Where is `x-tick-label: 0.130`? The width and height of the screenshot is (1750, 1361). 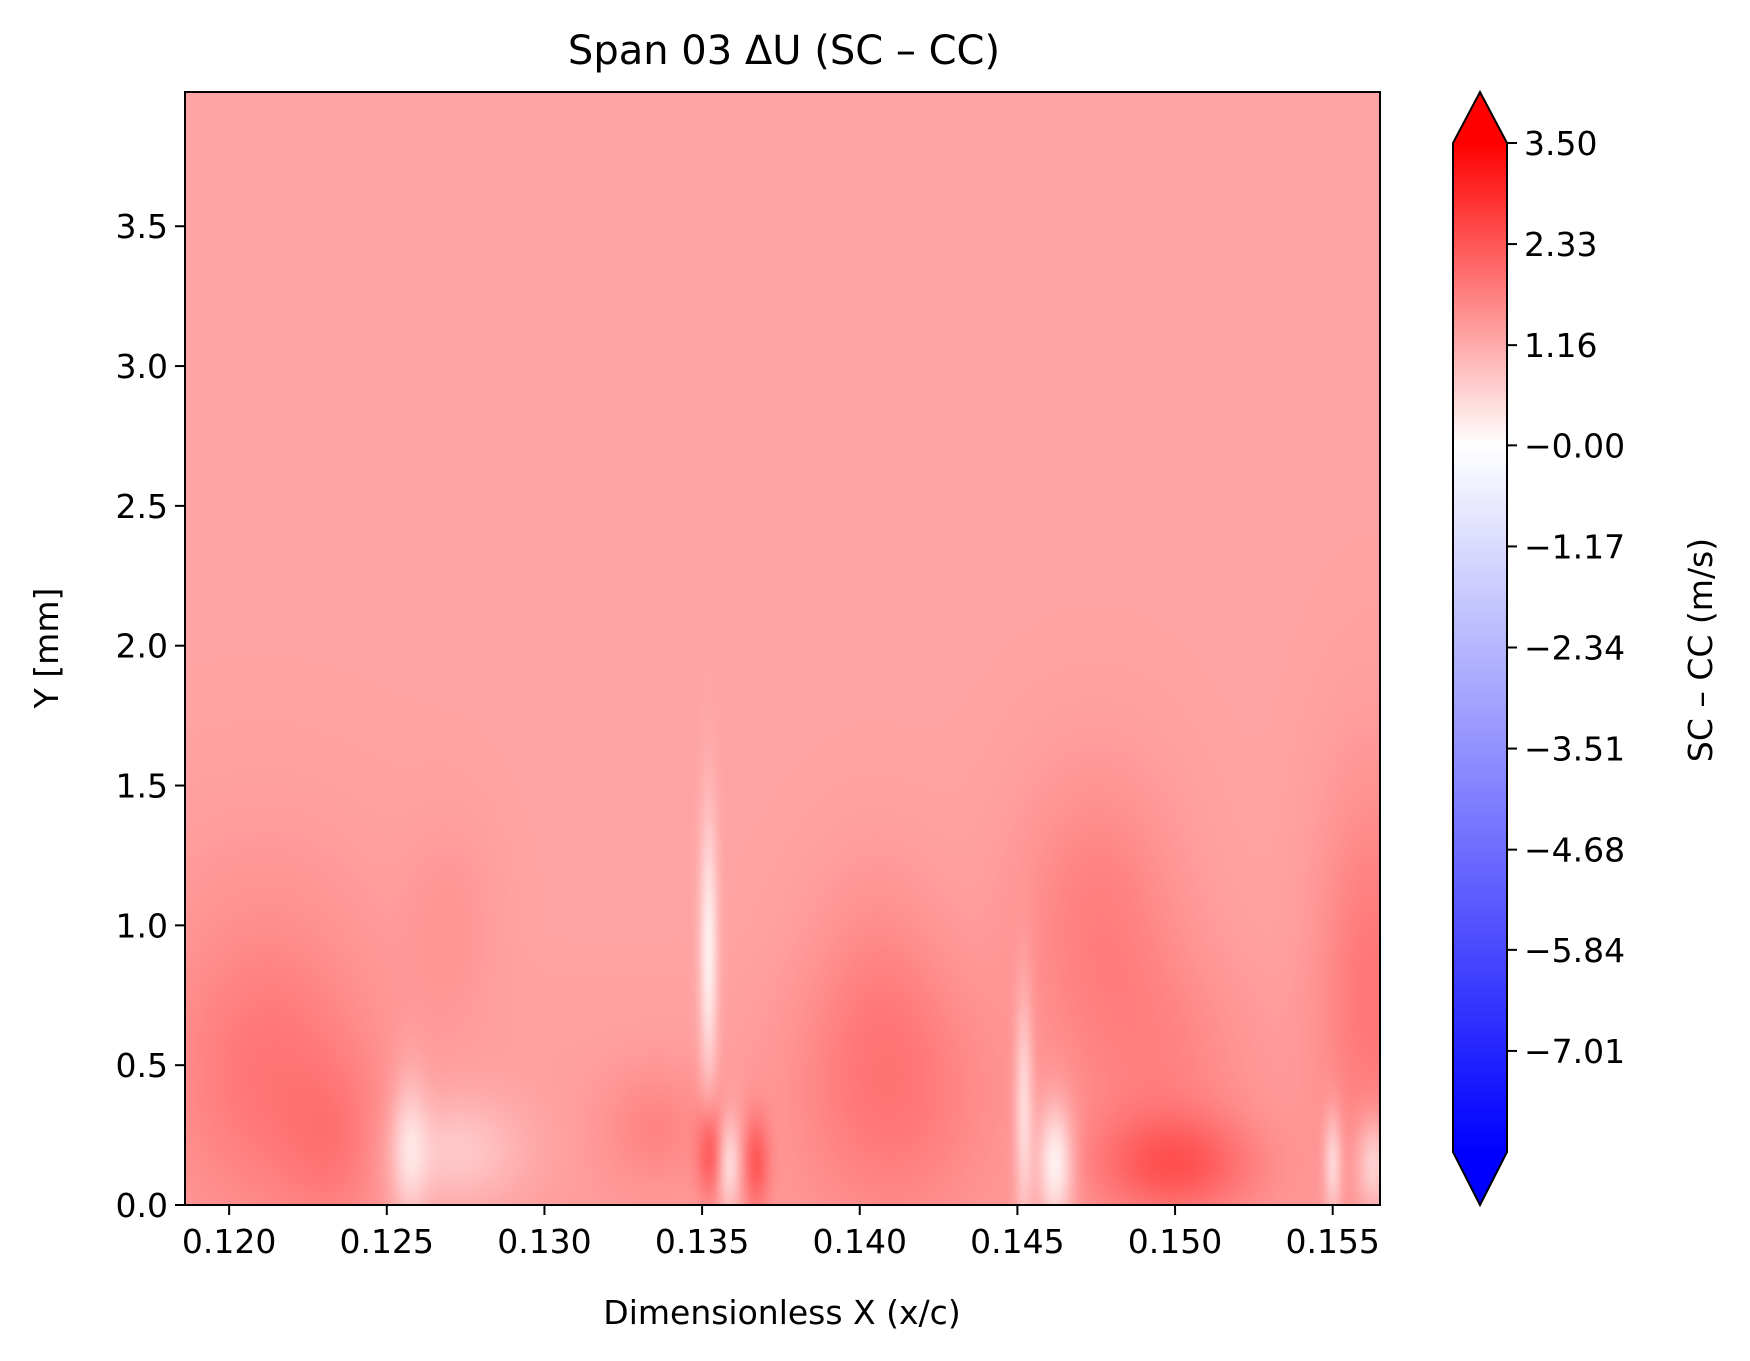
x-tick-label: 0.130 is located at coordinates (544, 1241).